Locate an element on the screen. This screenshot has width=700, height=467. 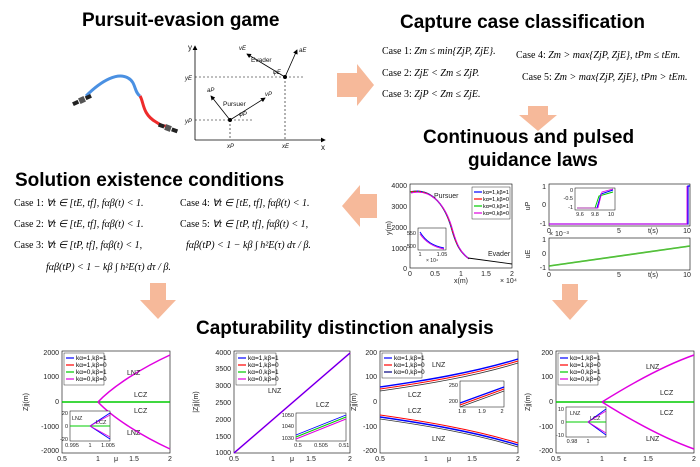
svg-text: 0.51 is located at coordinates (344, 446).